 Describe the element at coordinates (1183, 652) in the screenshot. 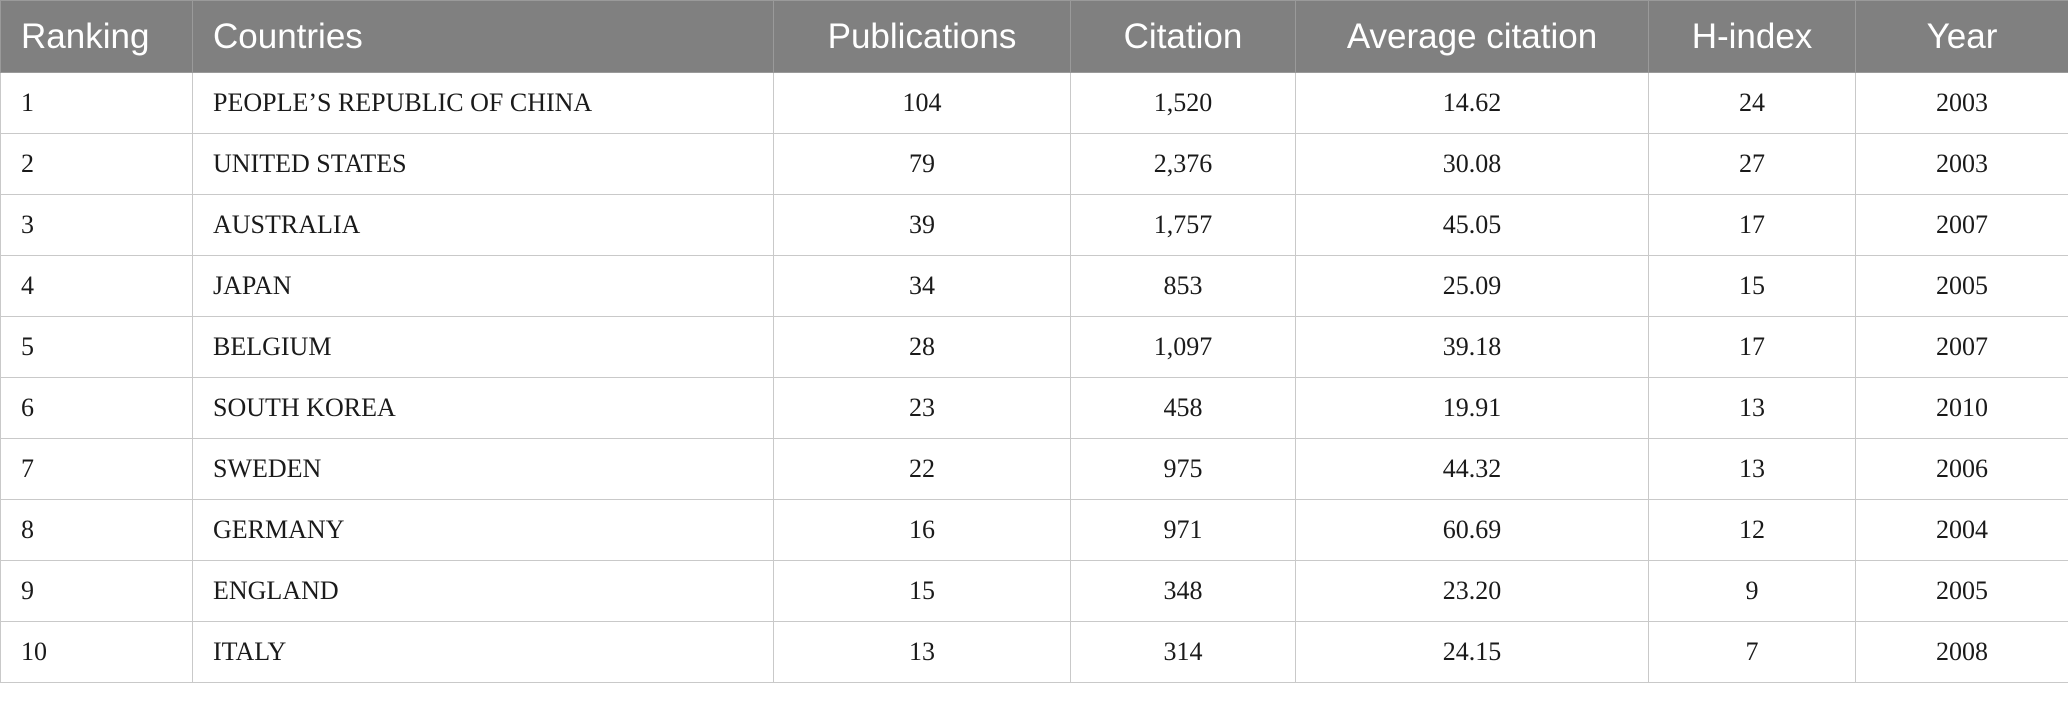

I see `cell-citation: 314` at that location.